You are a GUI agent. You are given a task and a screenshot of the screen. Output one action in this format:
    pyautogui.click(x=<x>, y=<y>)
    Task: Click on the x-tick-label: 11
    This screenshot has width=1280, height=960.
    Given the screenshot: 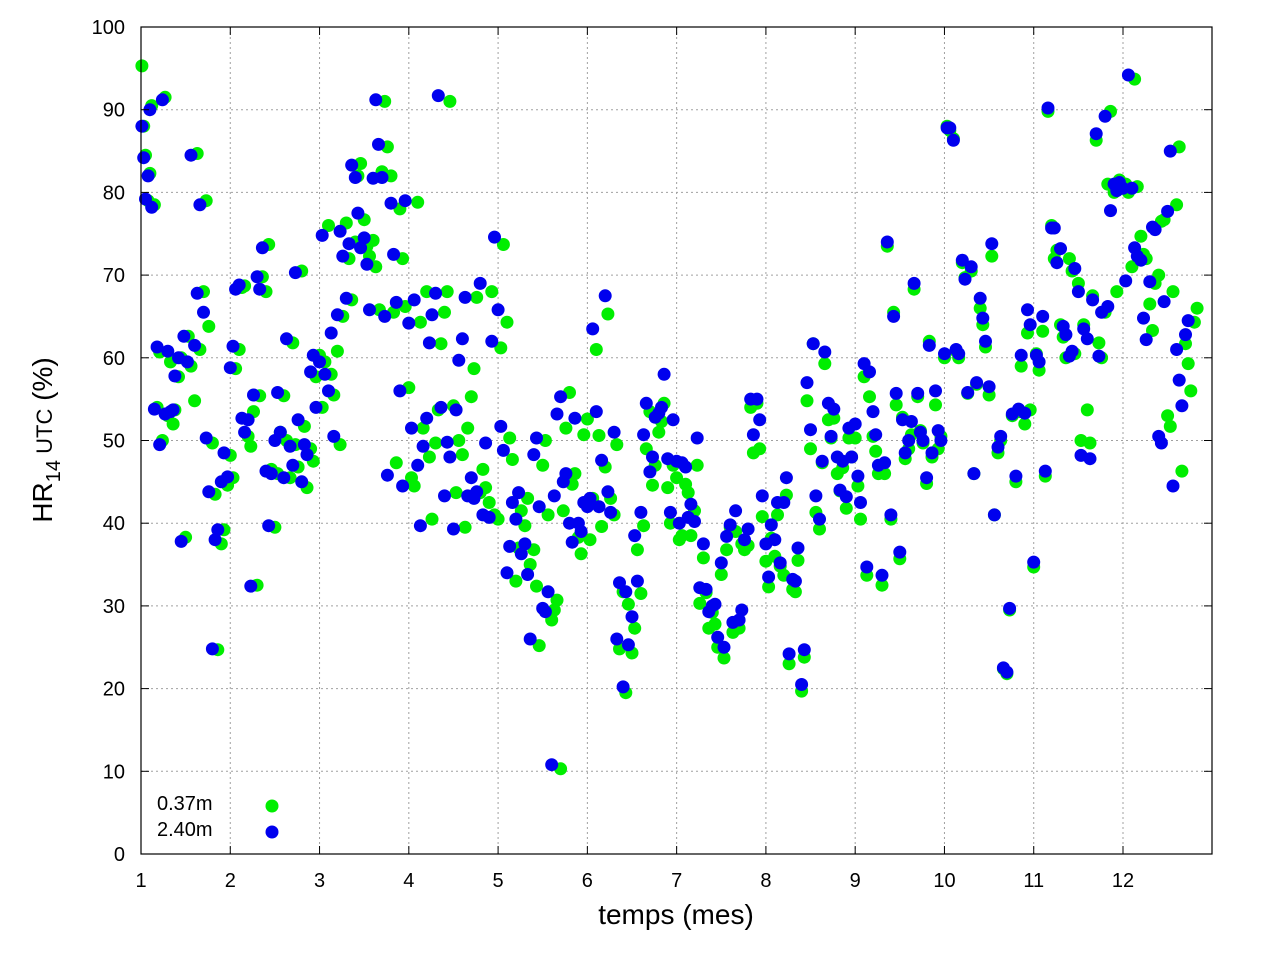 What is the action you would take?
    pyautogui.click(x=1033, y=881)
    